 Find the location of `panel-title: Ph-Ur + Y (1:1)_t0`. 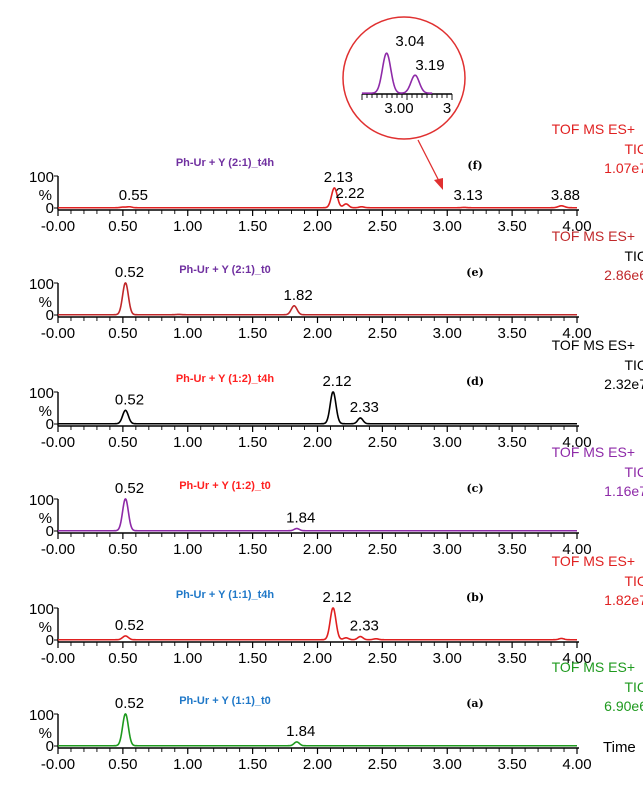

panel-title: Ph-Ur + Y (1:1)_t0 is located at coordinates (225, 701).